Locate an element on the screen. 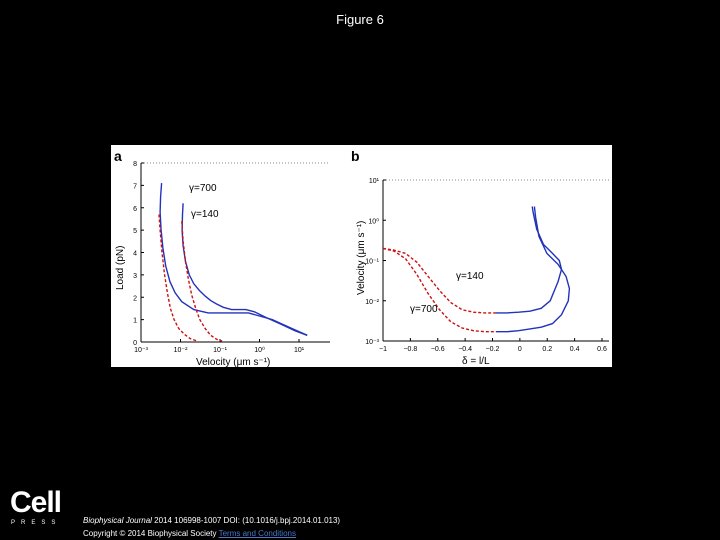  x-tick-label: 0.2 is located at coordinates (547, 349).